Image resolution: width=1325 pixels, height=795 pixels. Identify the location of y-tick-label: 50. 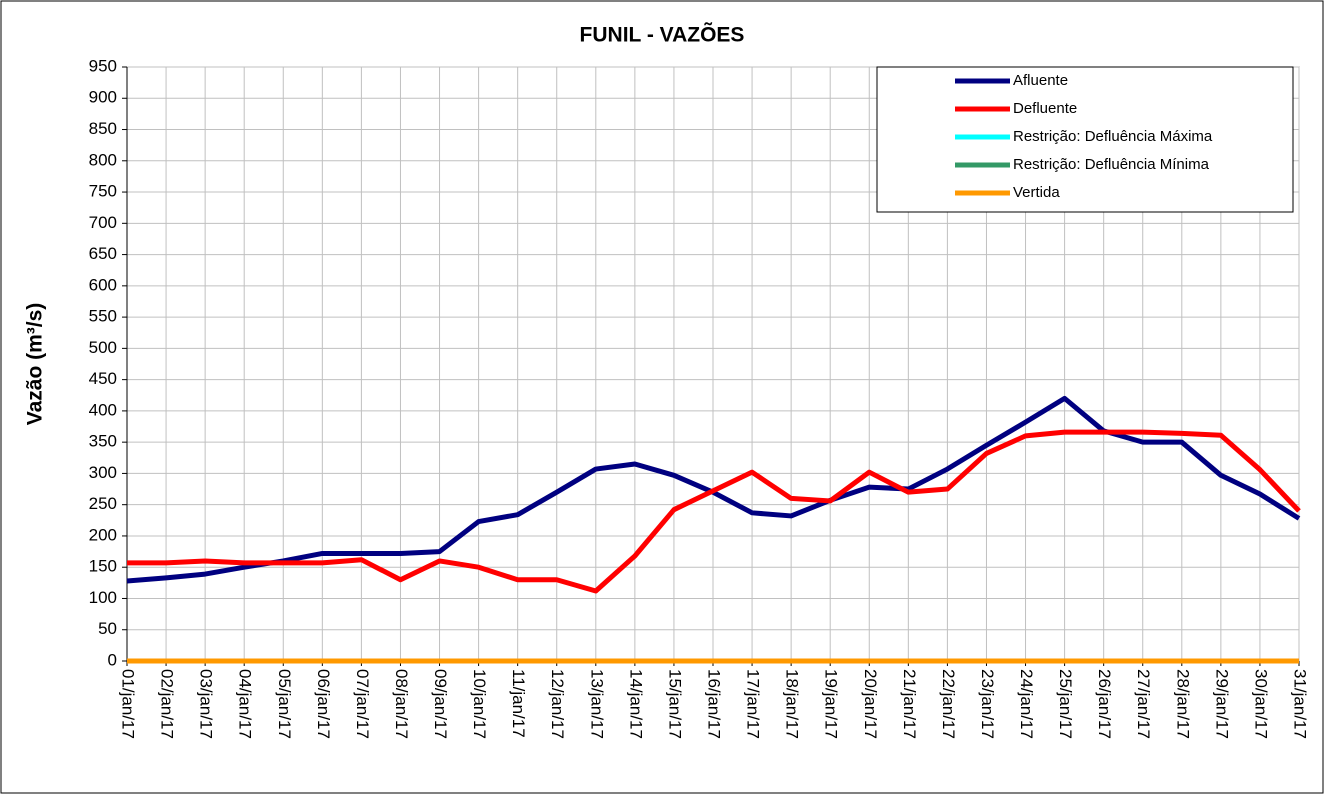
(107, 628).